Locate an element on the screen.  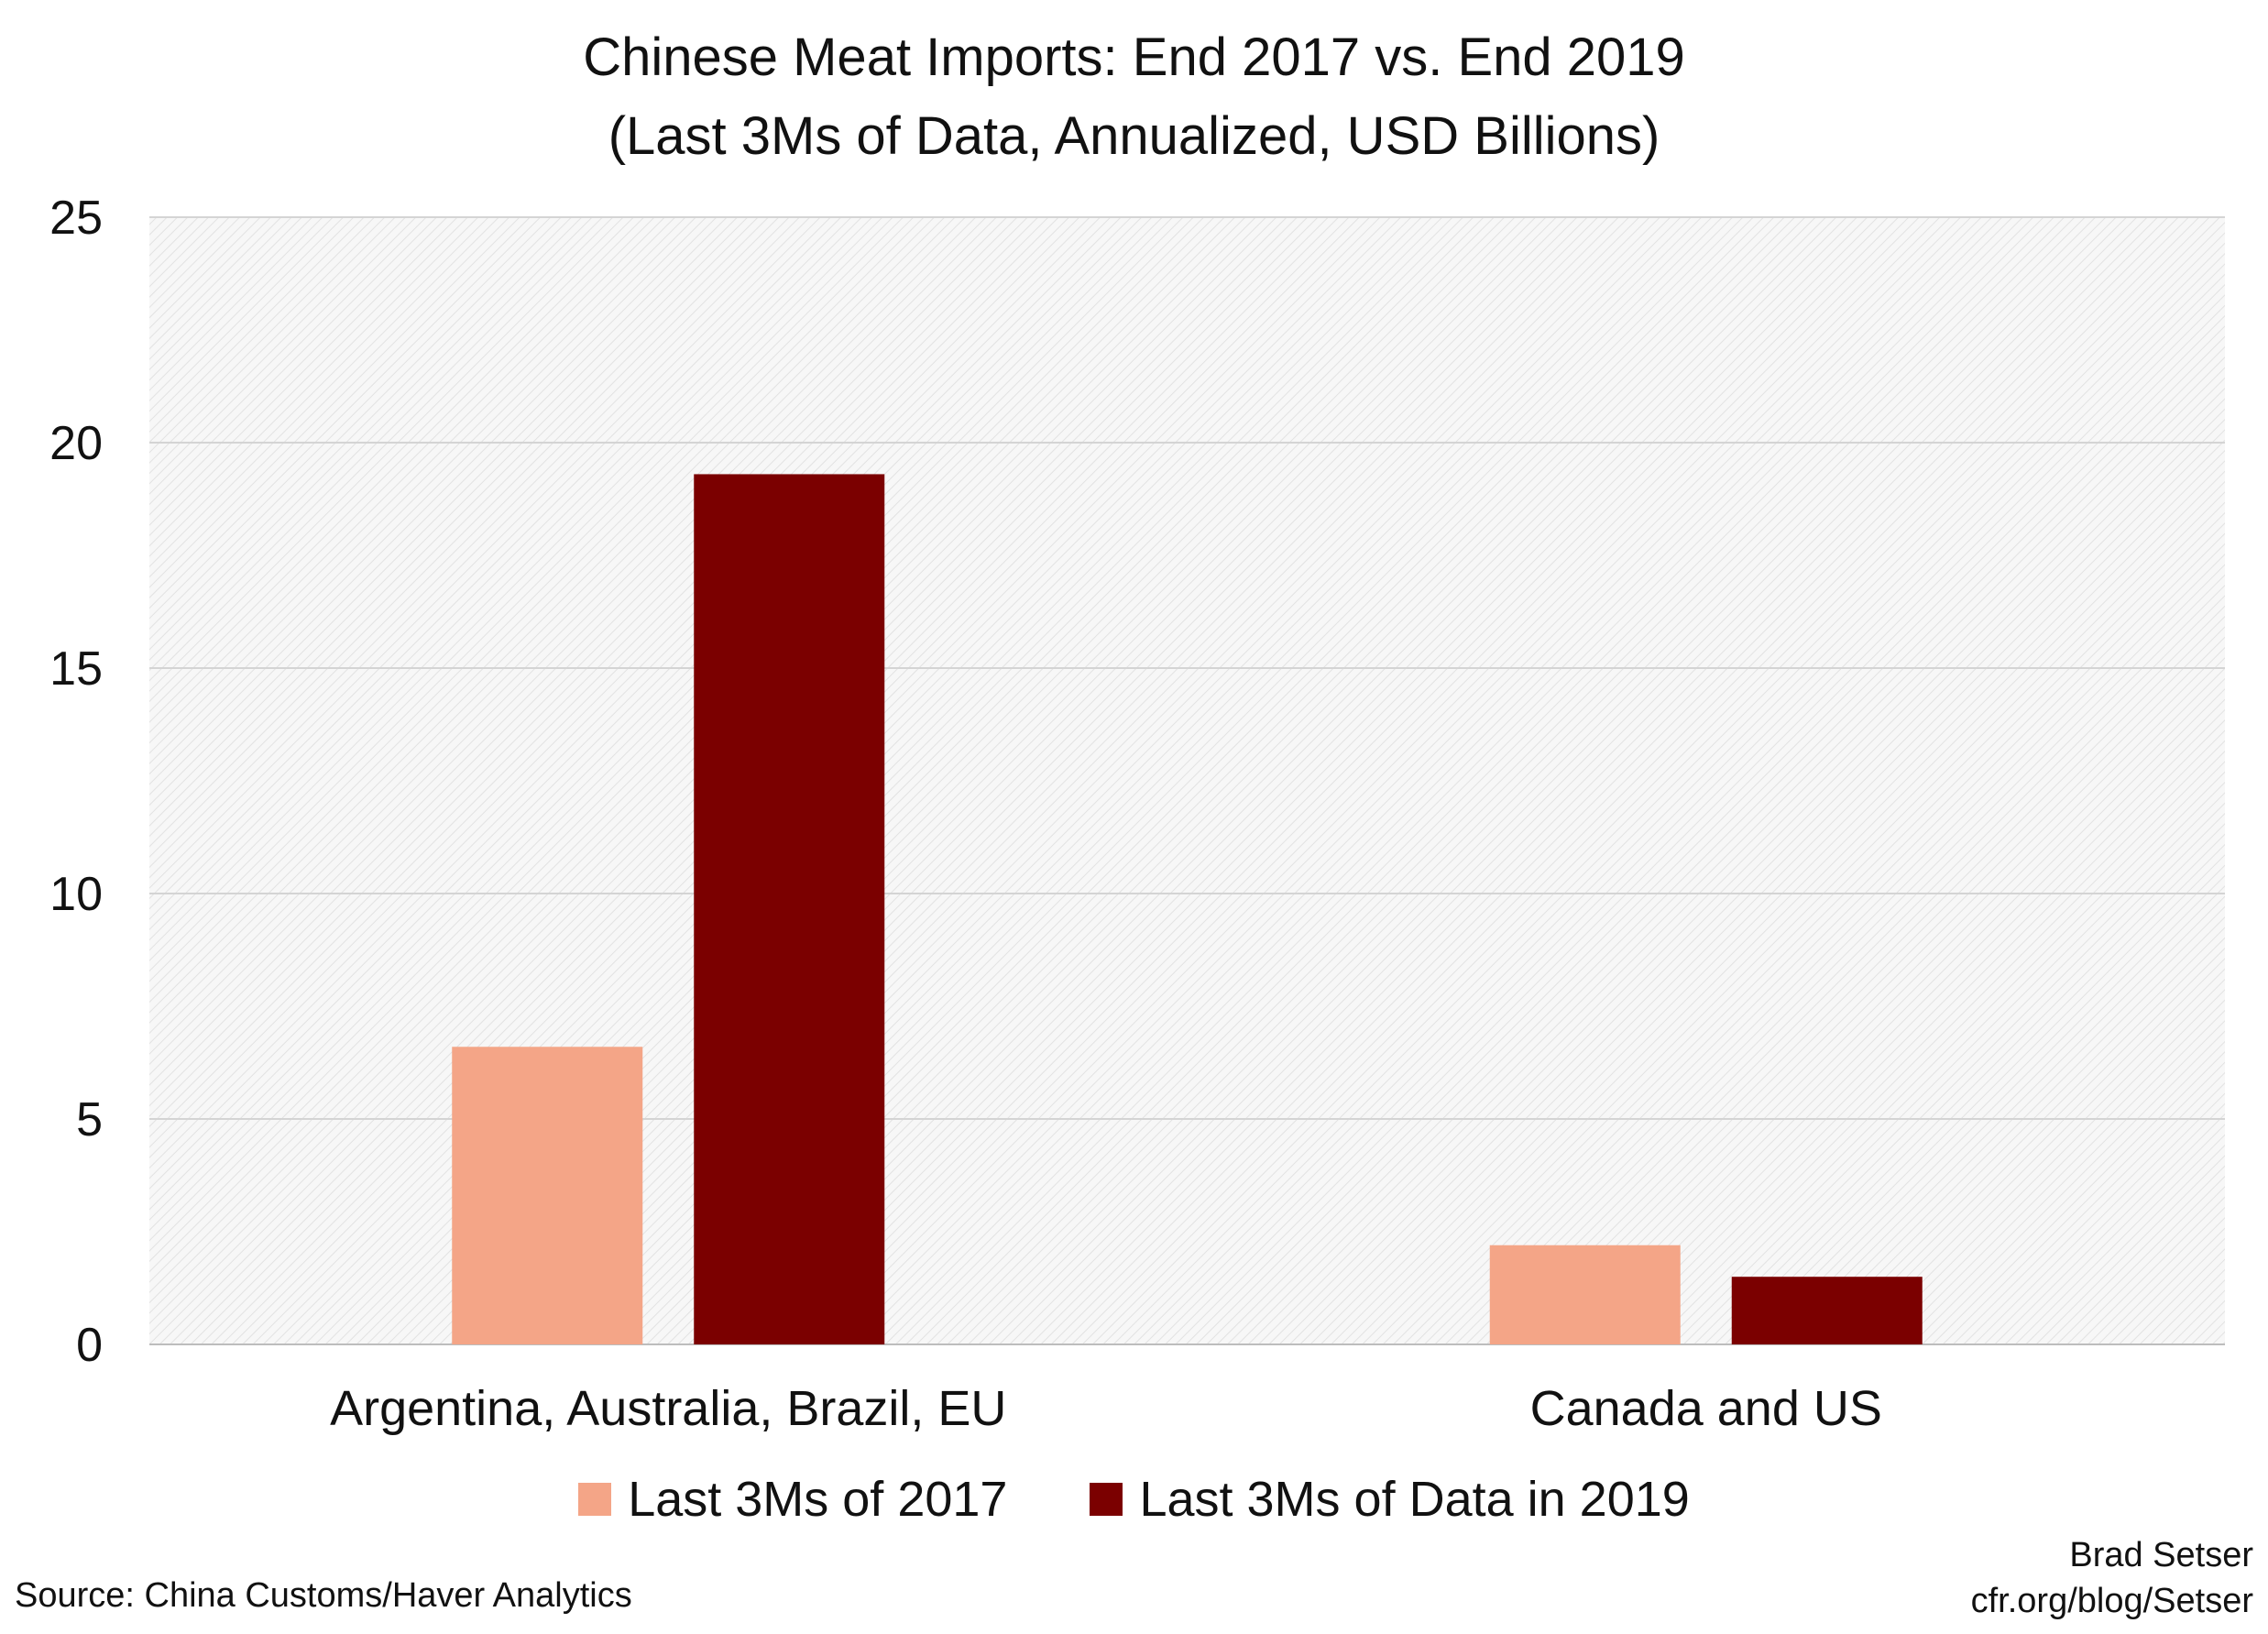
author-credit: Brad Setser cfr.org/blog/Setser is located at coordinates (2112, 1578).